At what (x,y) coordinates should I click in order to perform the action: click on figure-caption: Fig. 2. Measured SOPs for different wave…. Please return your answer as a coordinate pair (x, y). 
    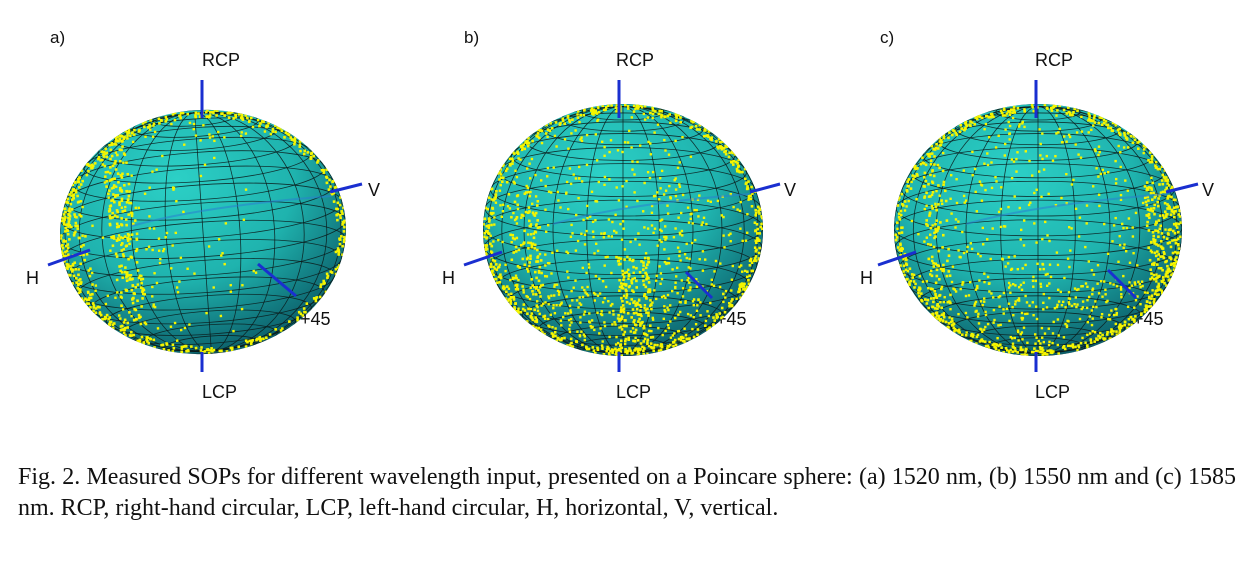
    Looking at the image, I should click on (627, 492).